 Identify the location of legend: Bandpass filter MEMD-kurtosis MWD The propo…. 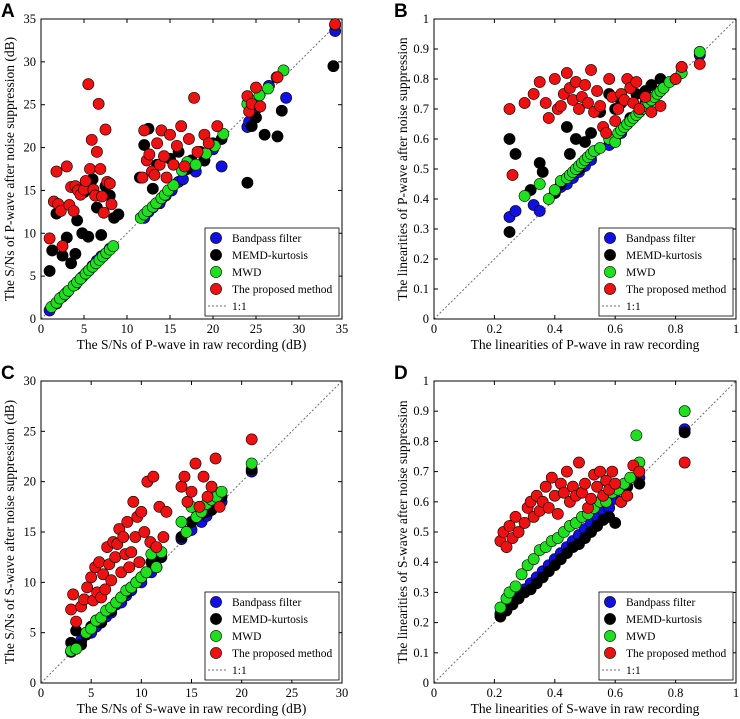
(666, 636).